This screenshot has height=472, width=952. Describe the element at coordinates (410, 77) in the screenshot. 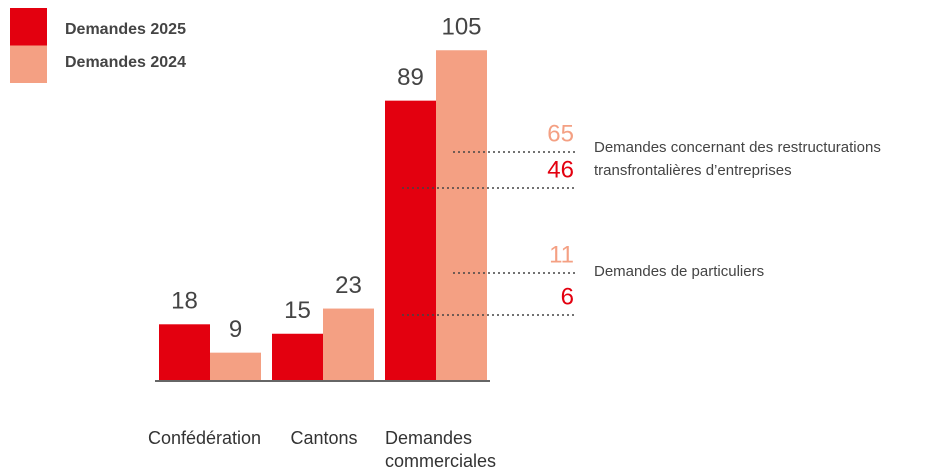

I see `value-label: 89` at that location.